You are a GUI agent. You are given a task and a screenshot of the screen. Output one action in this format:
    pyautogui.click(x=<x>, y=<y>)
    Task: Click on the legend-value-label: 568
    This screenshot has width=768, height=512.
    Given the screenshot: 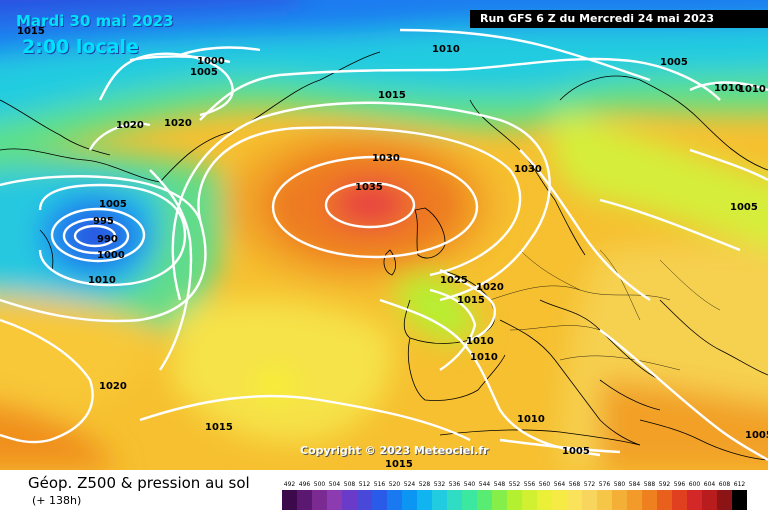 What is the action you would take?
    pyautogui.click(x=575, y=484)
    